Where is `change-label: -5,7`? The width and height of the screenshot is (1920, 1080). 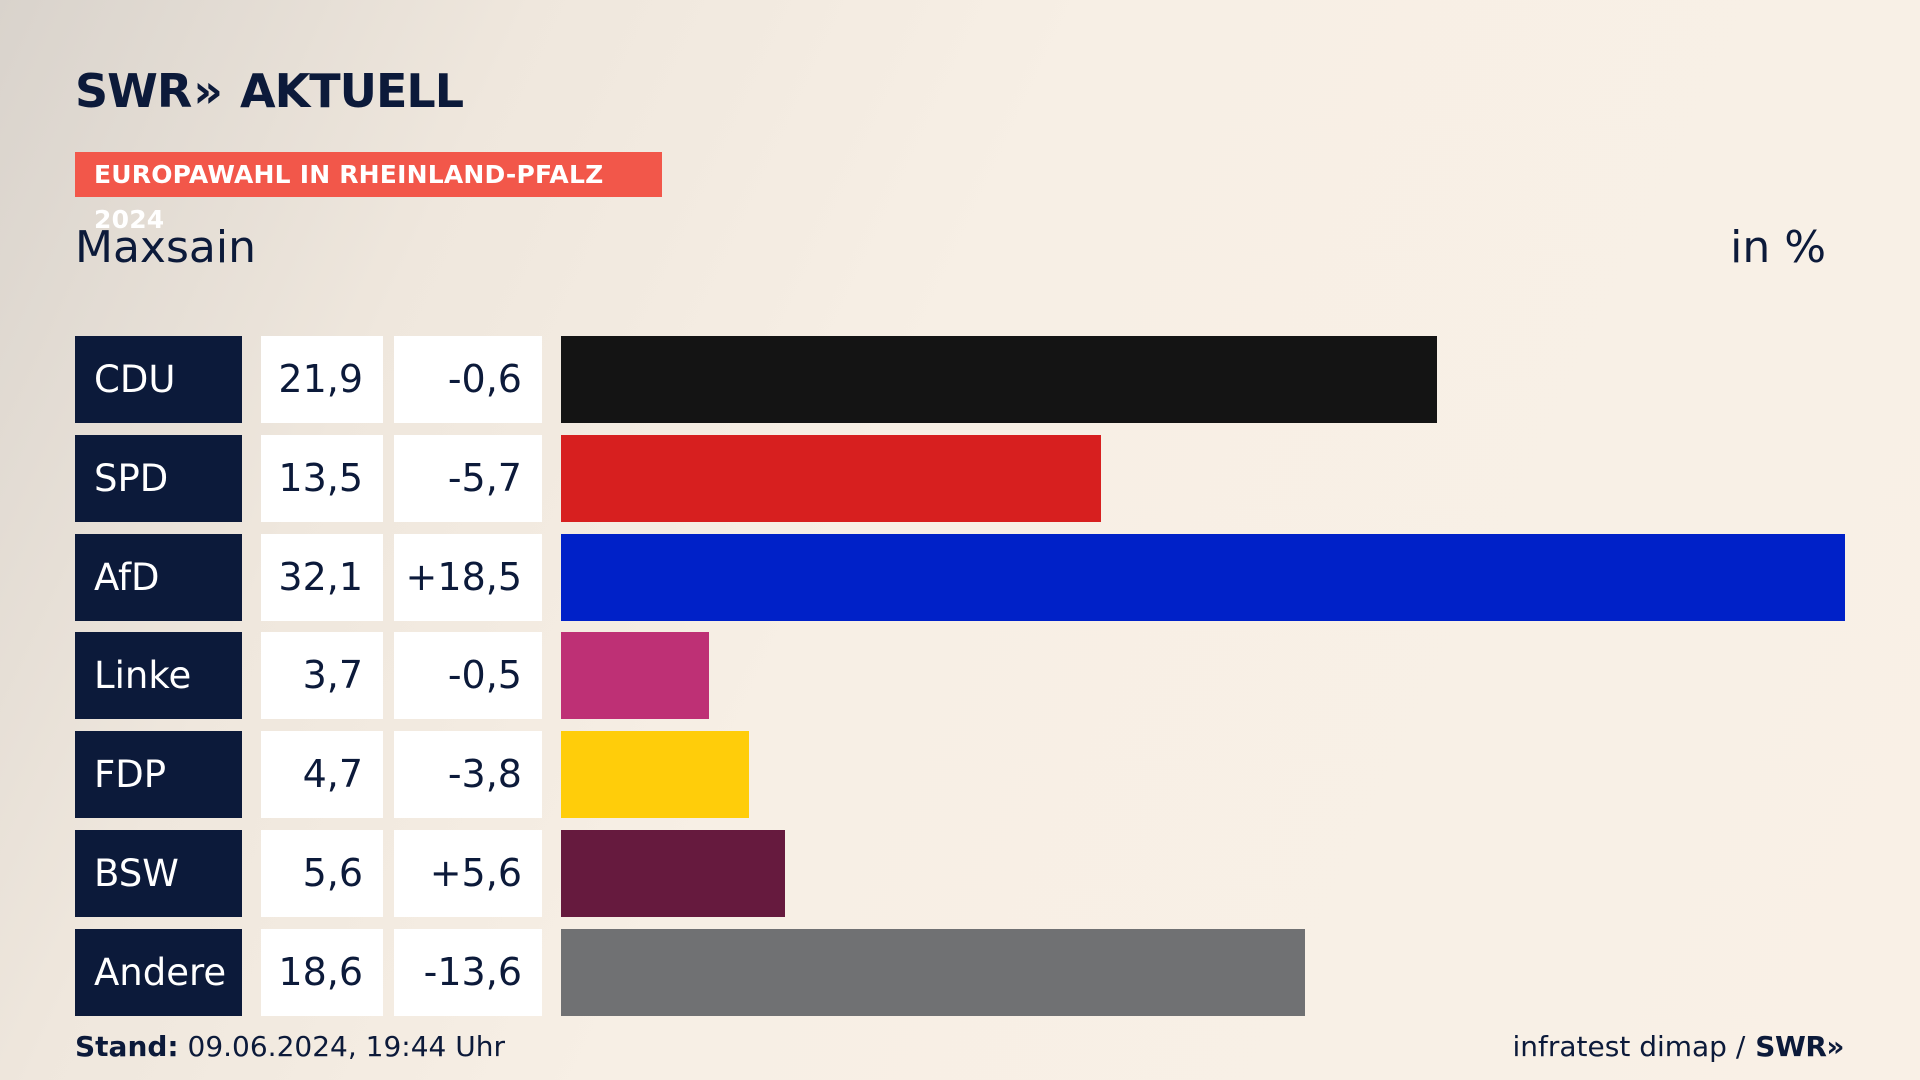
change-label: -5,7 is located at coordinates (468, 478).